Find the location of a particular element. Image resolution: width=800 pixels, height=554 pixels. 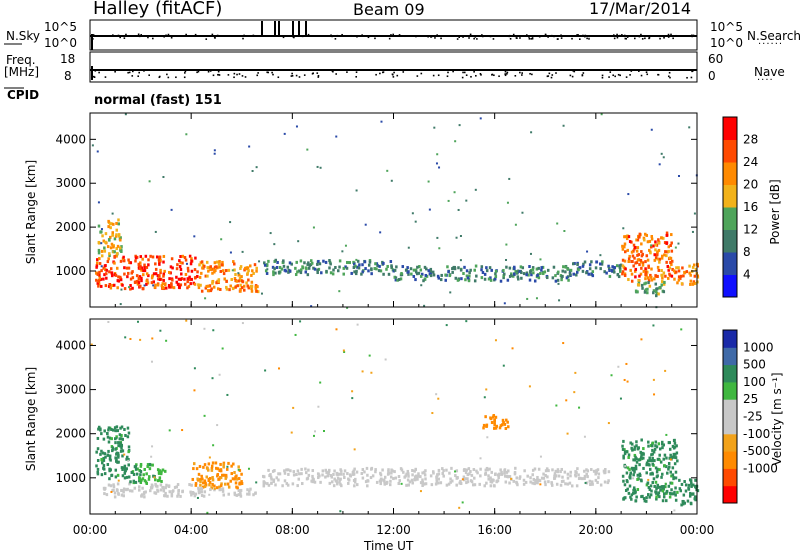

nsky-tick-low: 10^0 is located at coordinates (60, 43).